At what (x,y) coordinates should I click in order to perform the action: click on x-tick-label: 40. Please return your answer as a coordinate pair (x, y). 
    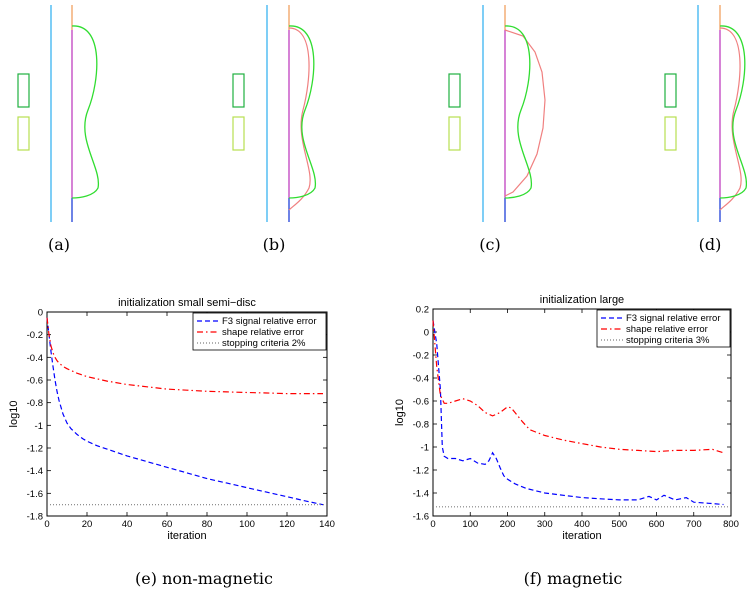
    Looking at the image, I should click on (127, 524).